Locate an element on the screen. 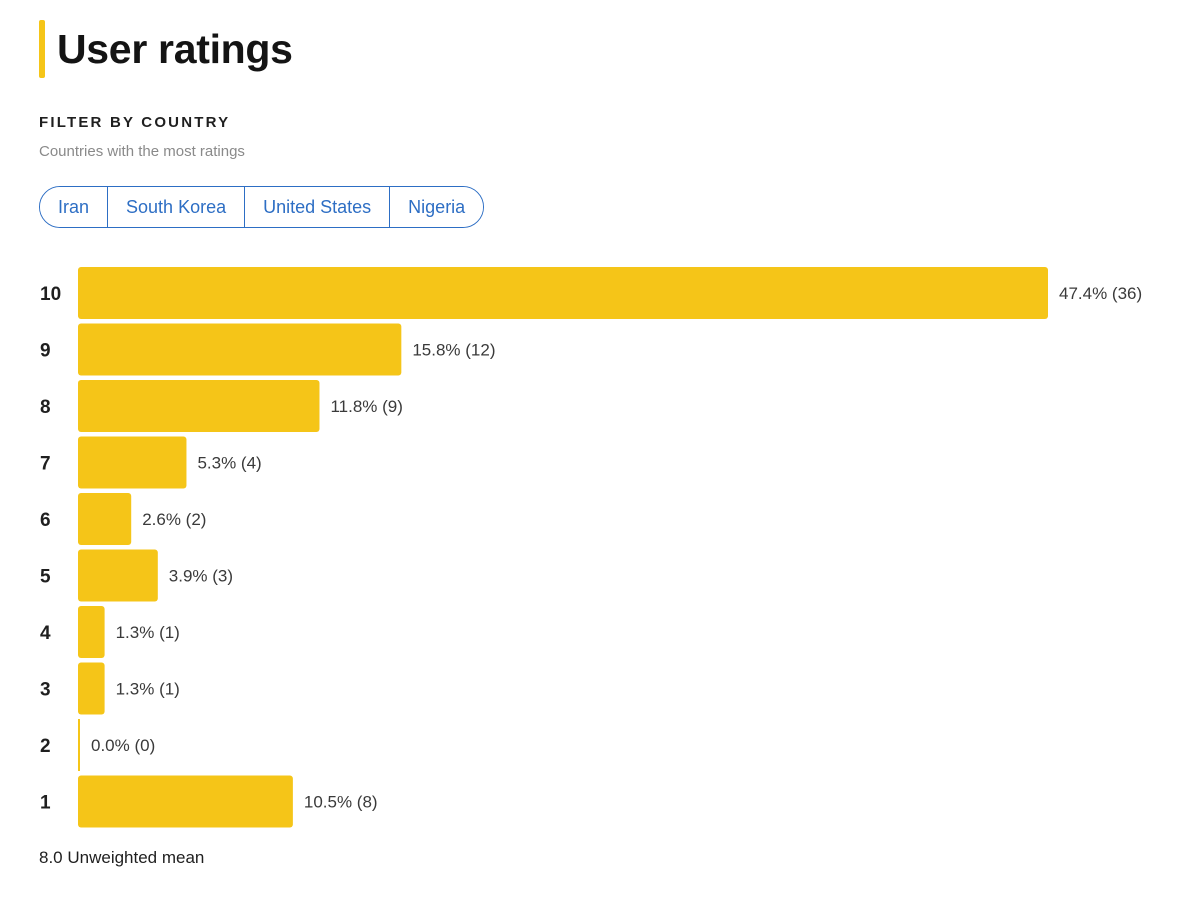  rating-label-7: 7 is located at coordinates (45, 464).